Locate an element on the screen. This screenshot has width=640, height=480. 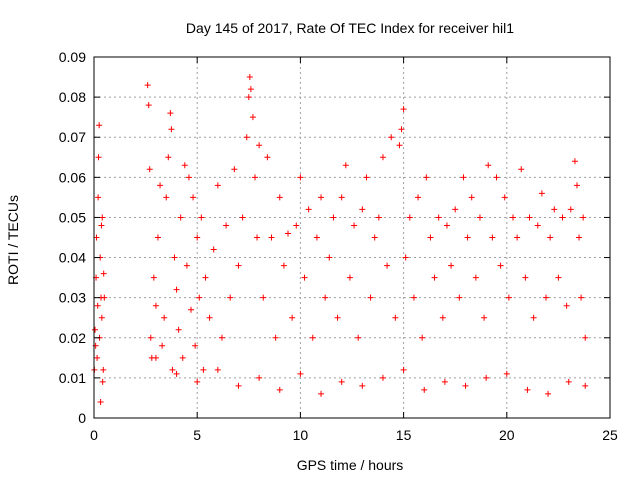
x-axis-label: GPS time / hours is located at coordinates (350, 465).